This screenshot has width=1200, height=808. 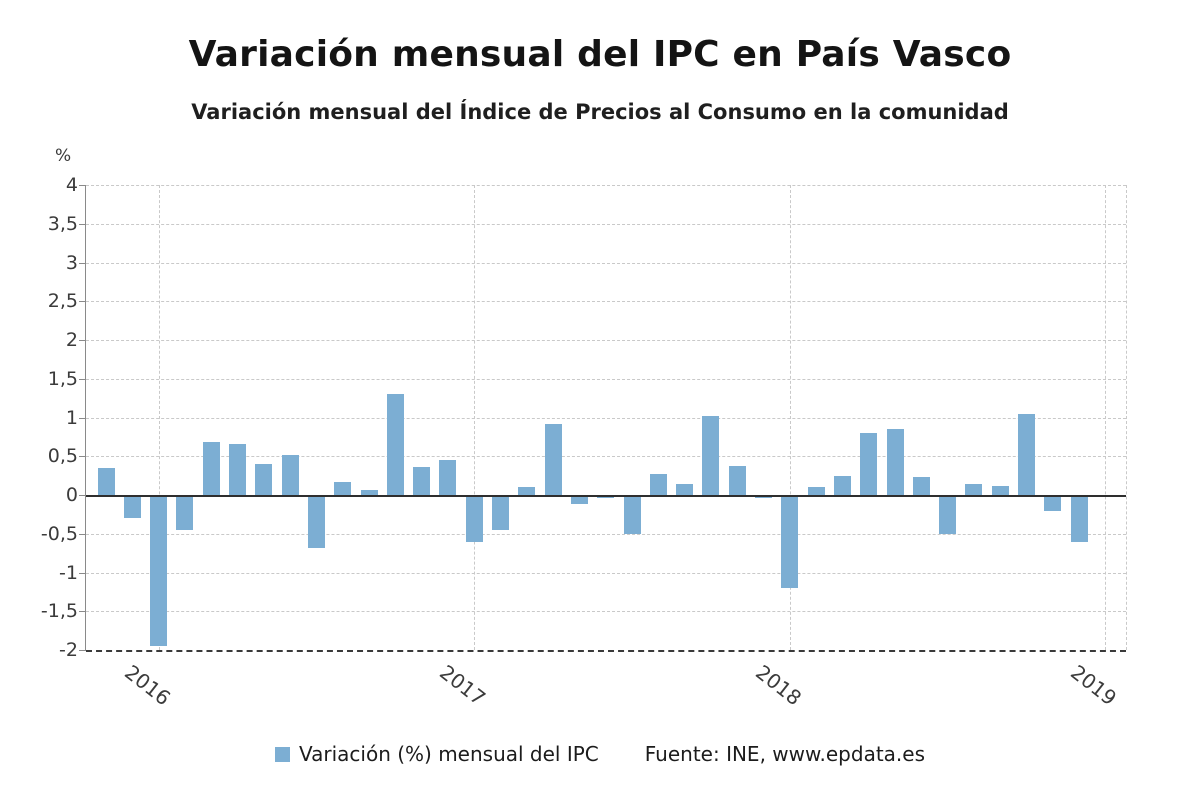 What do you see at coordinates (147, 685) in the screenshot?
I see `x-tick-label-2016: 2016` at bounding box center [147, 685].